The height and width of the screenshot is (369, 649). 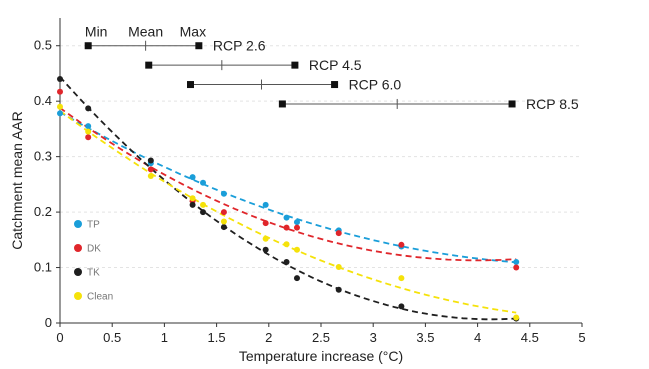 What do you see at coordinates (59, 337) in the screenshot?
I see `x-tick-label-0: 0` at bounding box center [59, 337].